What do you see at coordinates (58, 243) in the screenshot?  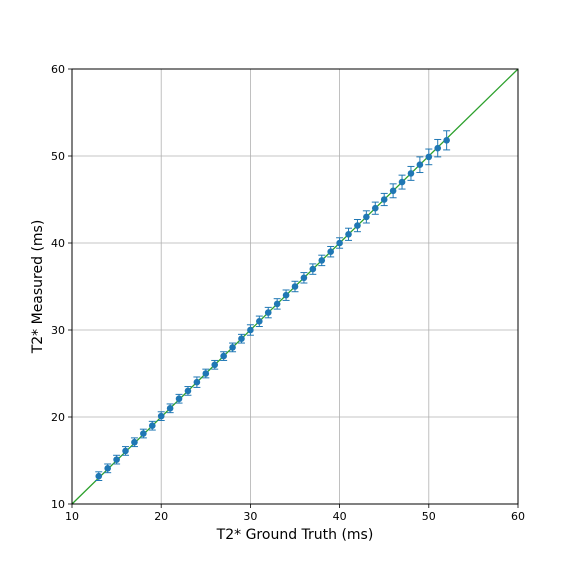 I see `y-tick-label: 40` at bounding box center [58, 243].